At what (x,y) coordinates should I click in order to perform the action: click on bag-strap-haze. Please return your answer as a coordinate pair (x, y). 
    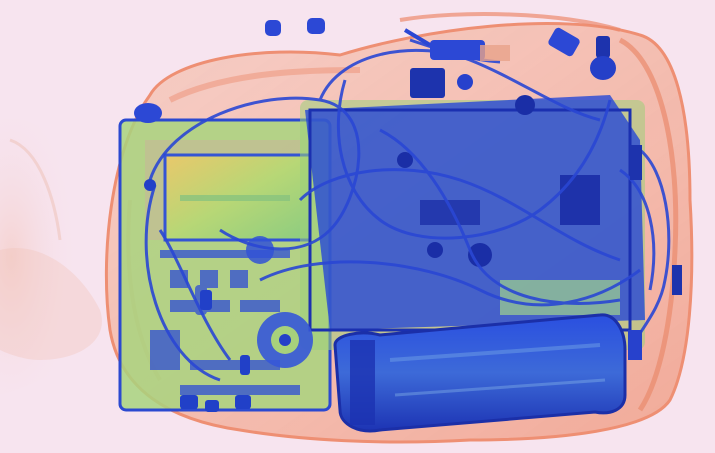
    Looking at the image, I should click on (57, 257).